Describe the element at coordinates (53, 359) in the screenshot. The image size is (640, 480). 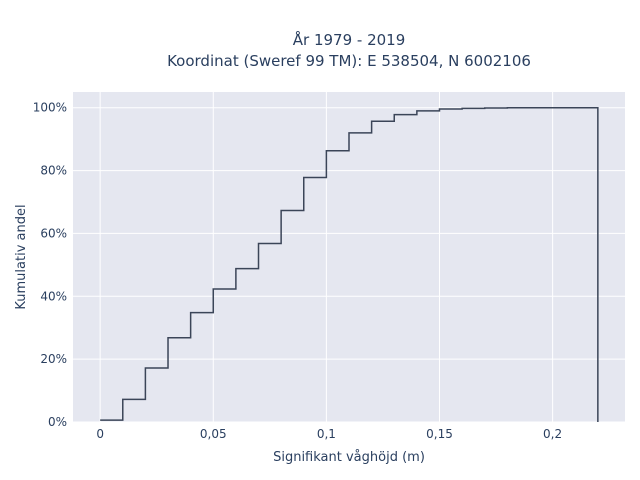
I see `y-tick-label: 20%` at that location.